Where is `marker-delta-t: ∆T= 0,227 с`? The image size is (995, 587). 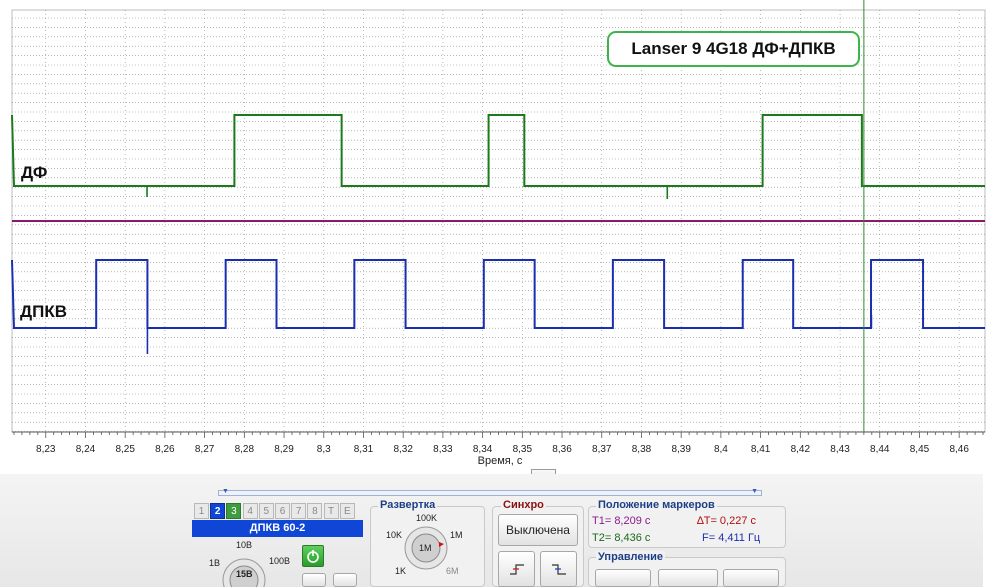
marker-delta-t: ∆T= 0,227 с is located at coordinates (727, 521).